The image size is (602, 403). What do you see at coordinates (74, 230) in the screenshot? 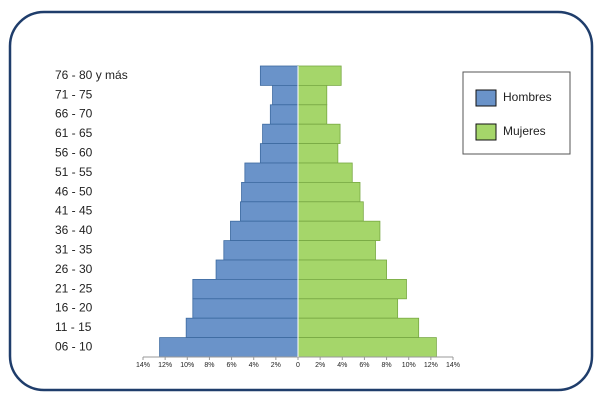
I see `category-label: 36 - 40` at bounding box center [74, 230].